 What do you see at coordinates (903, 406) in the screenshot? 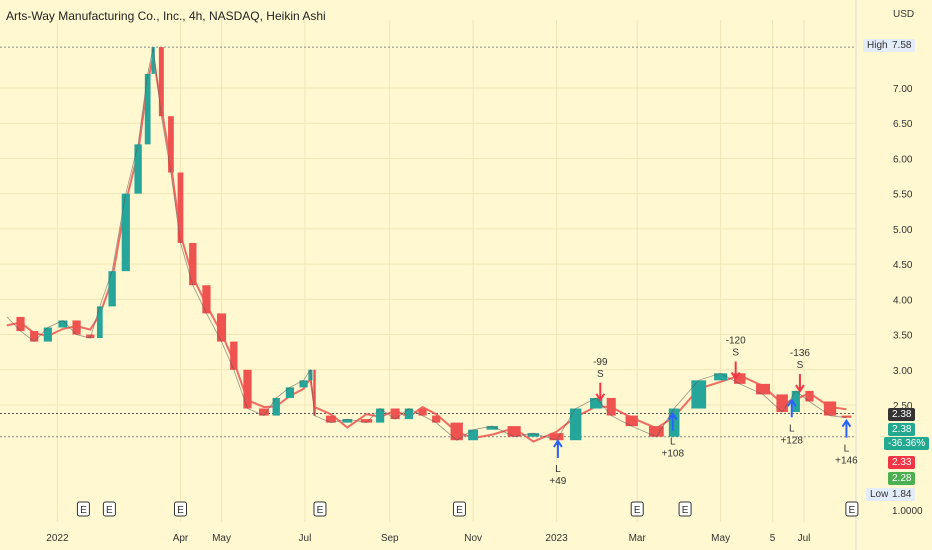
I see `y-tick-label: 2.50` at bounding box center [903, 406].